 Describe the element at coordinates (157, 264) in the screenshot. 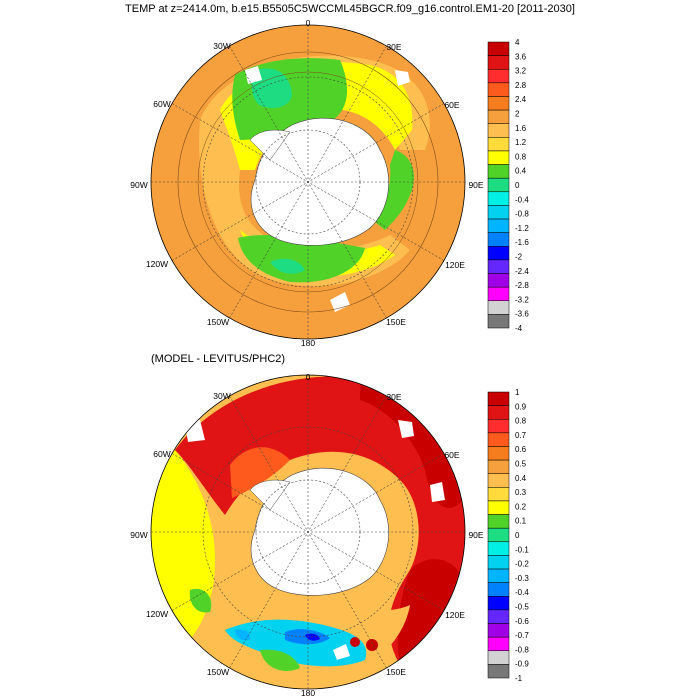

I see `top-lon-label-120w: 120W` at that location.